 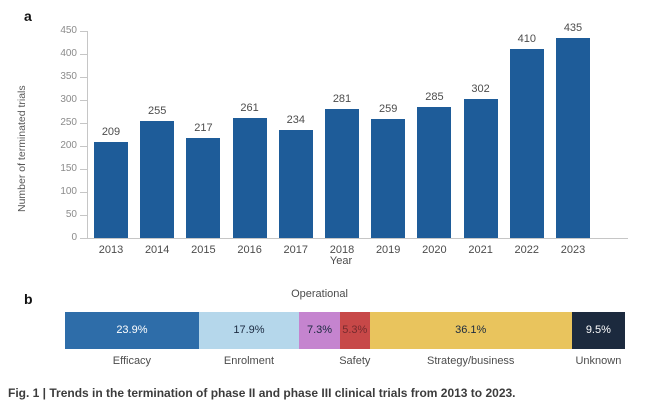 What do you see at coordinates (434, 96) in the screenshot?
I see `bar-value-label: 285` at bounding box center [434, 96].